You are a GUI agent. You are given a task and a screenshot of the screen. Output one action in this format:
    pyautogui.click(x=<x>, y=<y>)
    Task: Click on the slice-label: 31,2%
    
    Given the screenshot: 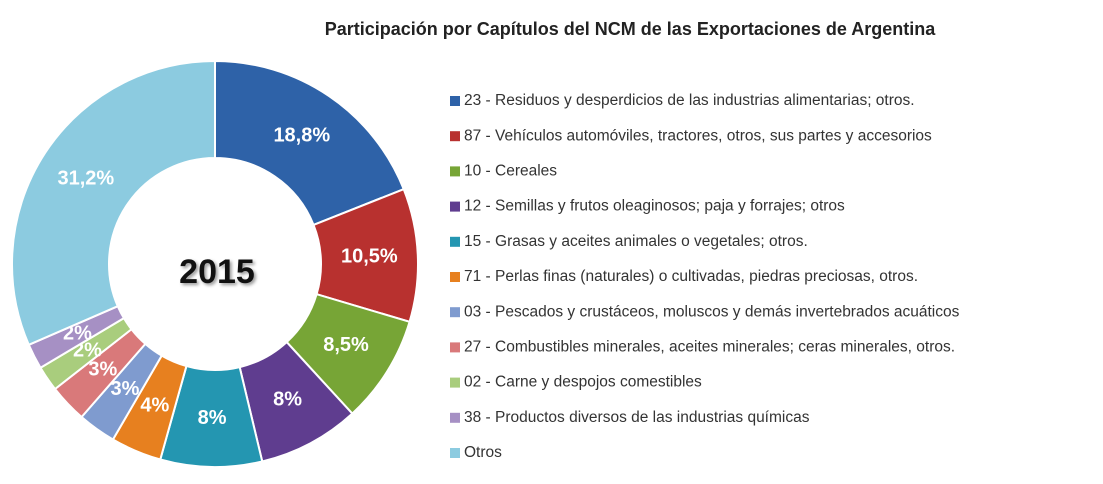 What is the action you would take?
    pyautogui.click(x=85, y=179)
    